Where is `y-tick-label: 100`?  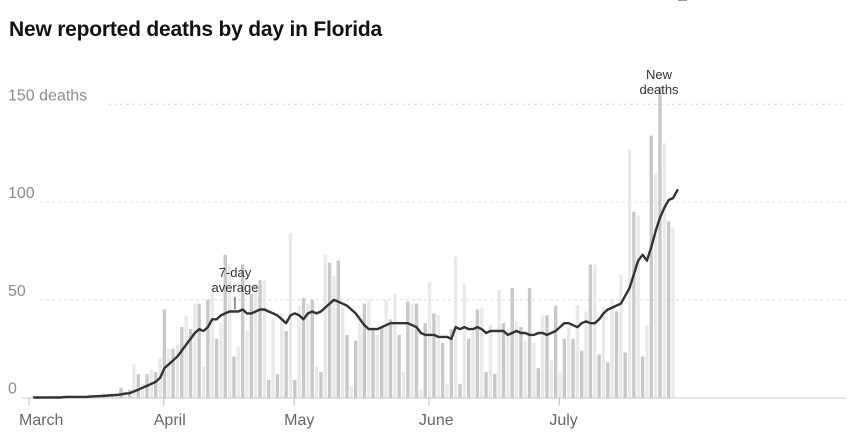
y-tick-label: 100 is located at coordinates (21, 193).